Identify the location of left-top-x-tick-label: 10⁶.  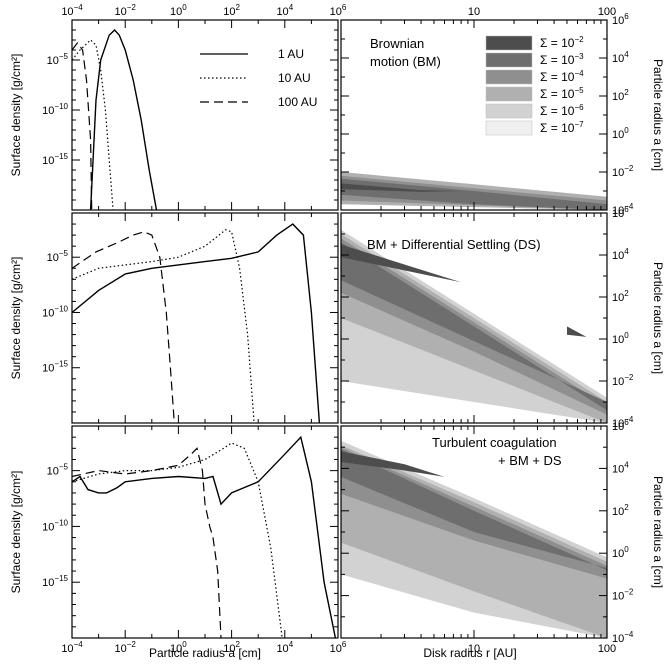
(338, 10).